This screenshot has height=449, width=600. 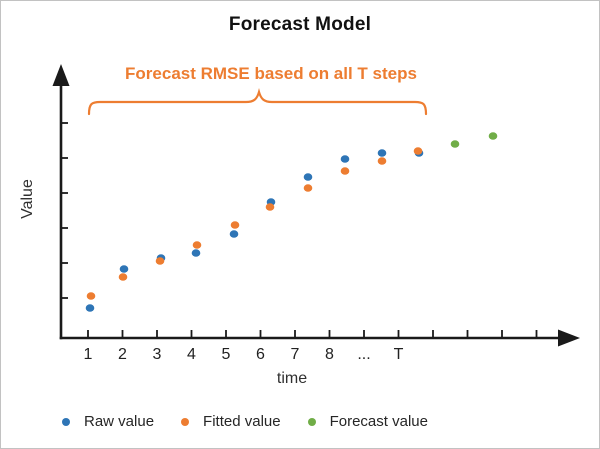 I want to click on x-tick-label: 6, so click(x=260, y=354).